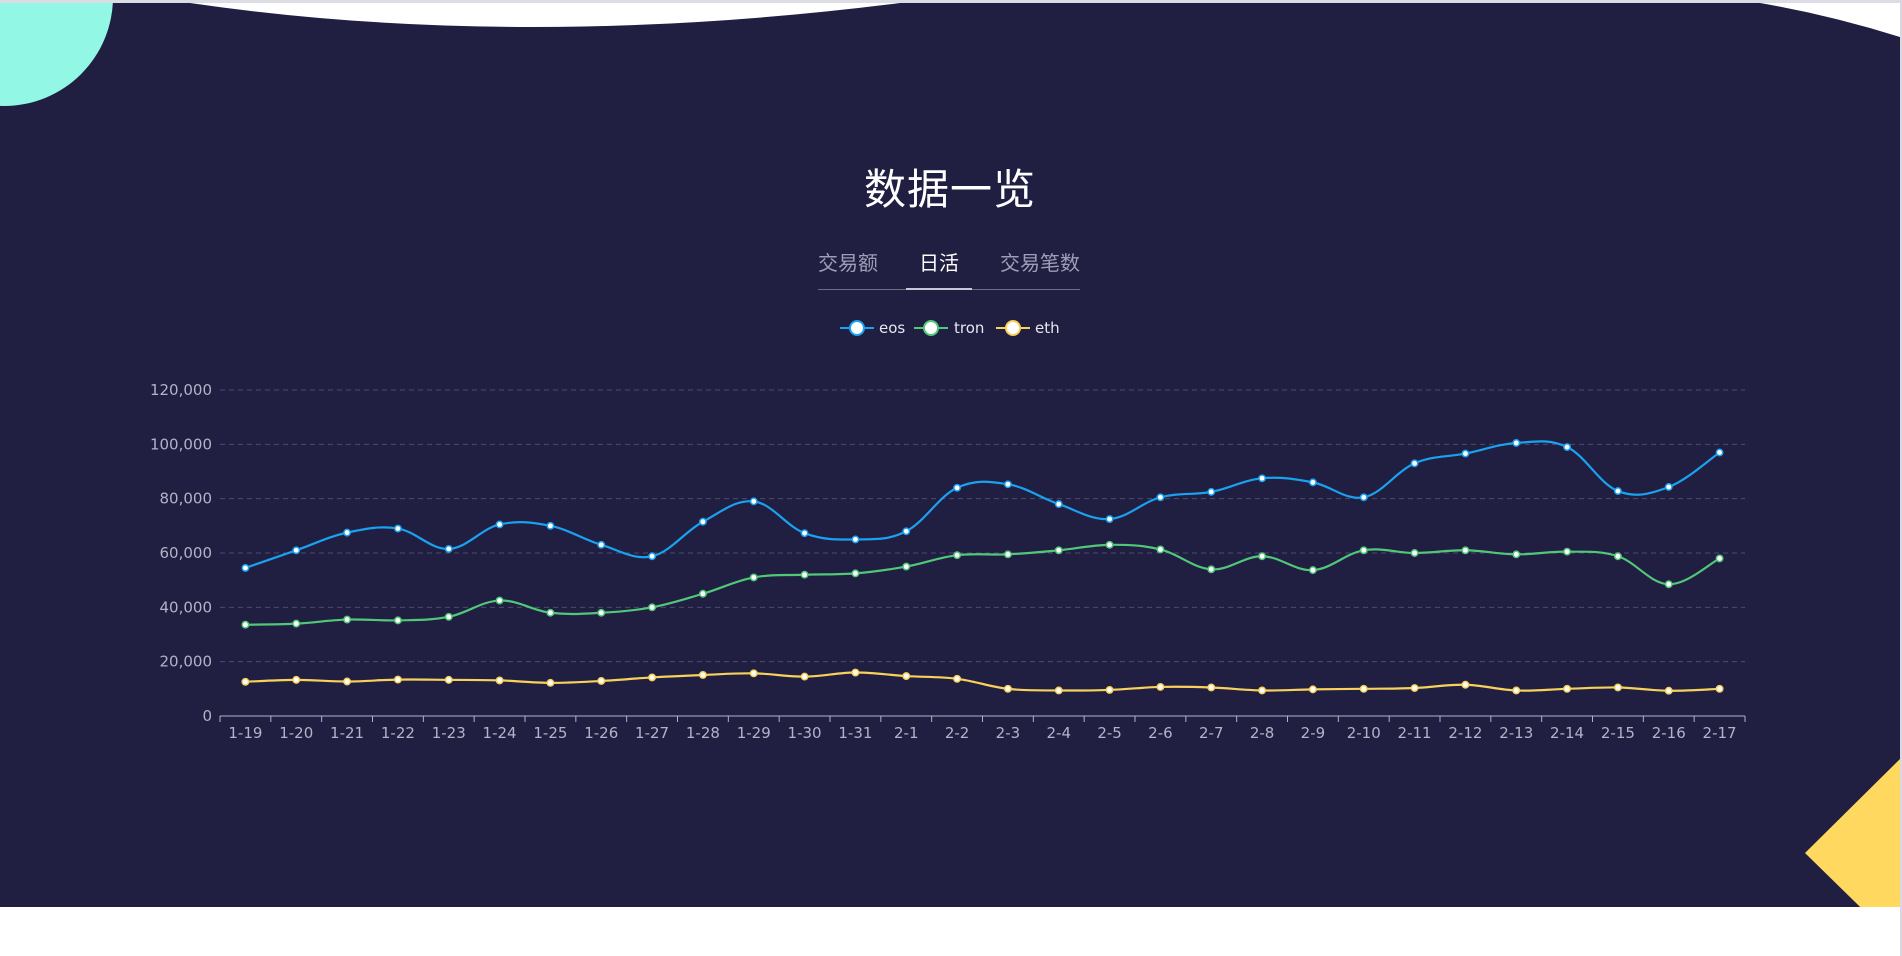 The image size is (1902, 956). Describe the element at coordinates (872, 328) in the screenshot. I see `legend-item-eos: eos` at that location.